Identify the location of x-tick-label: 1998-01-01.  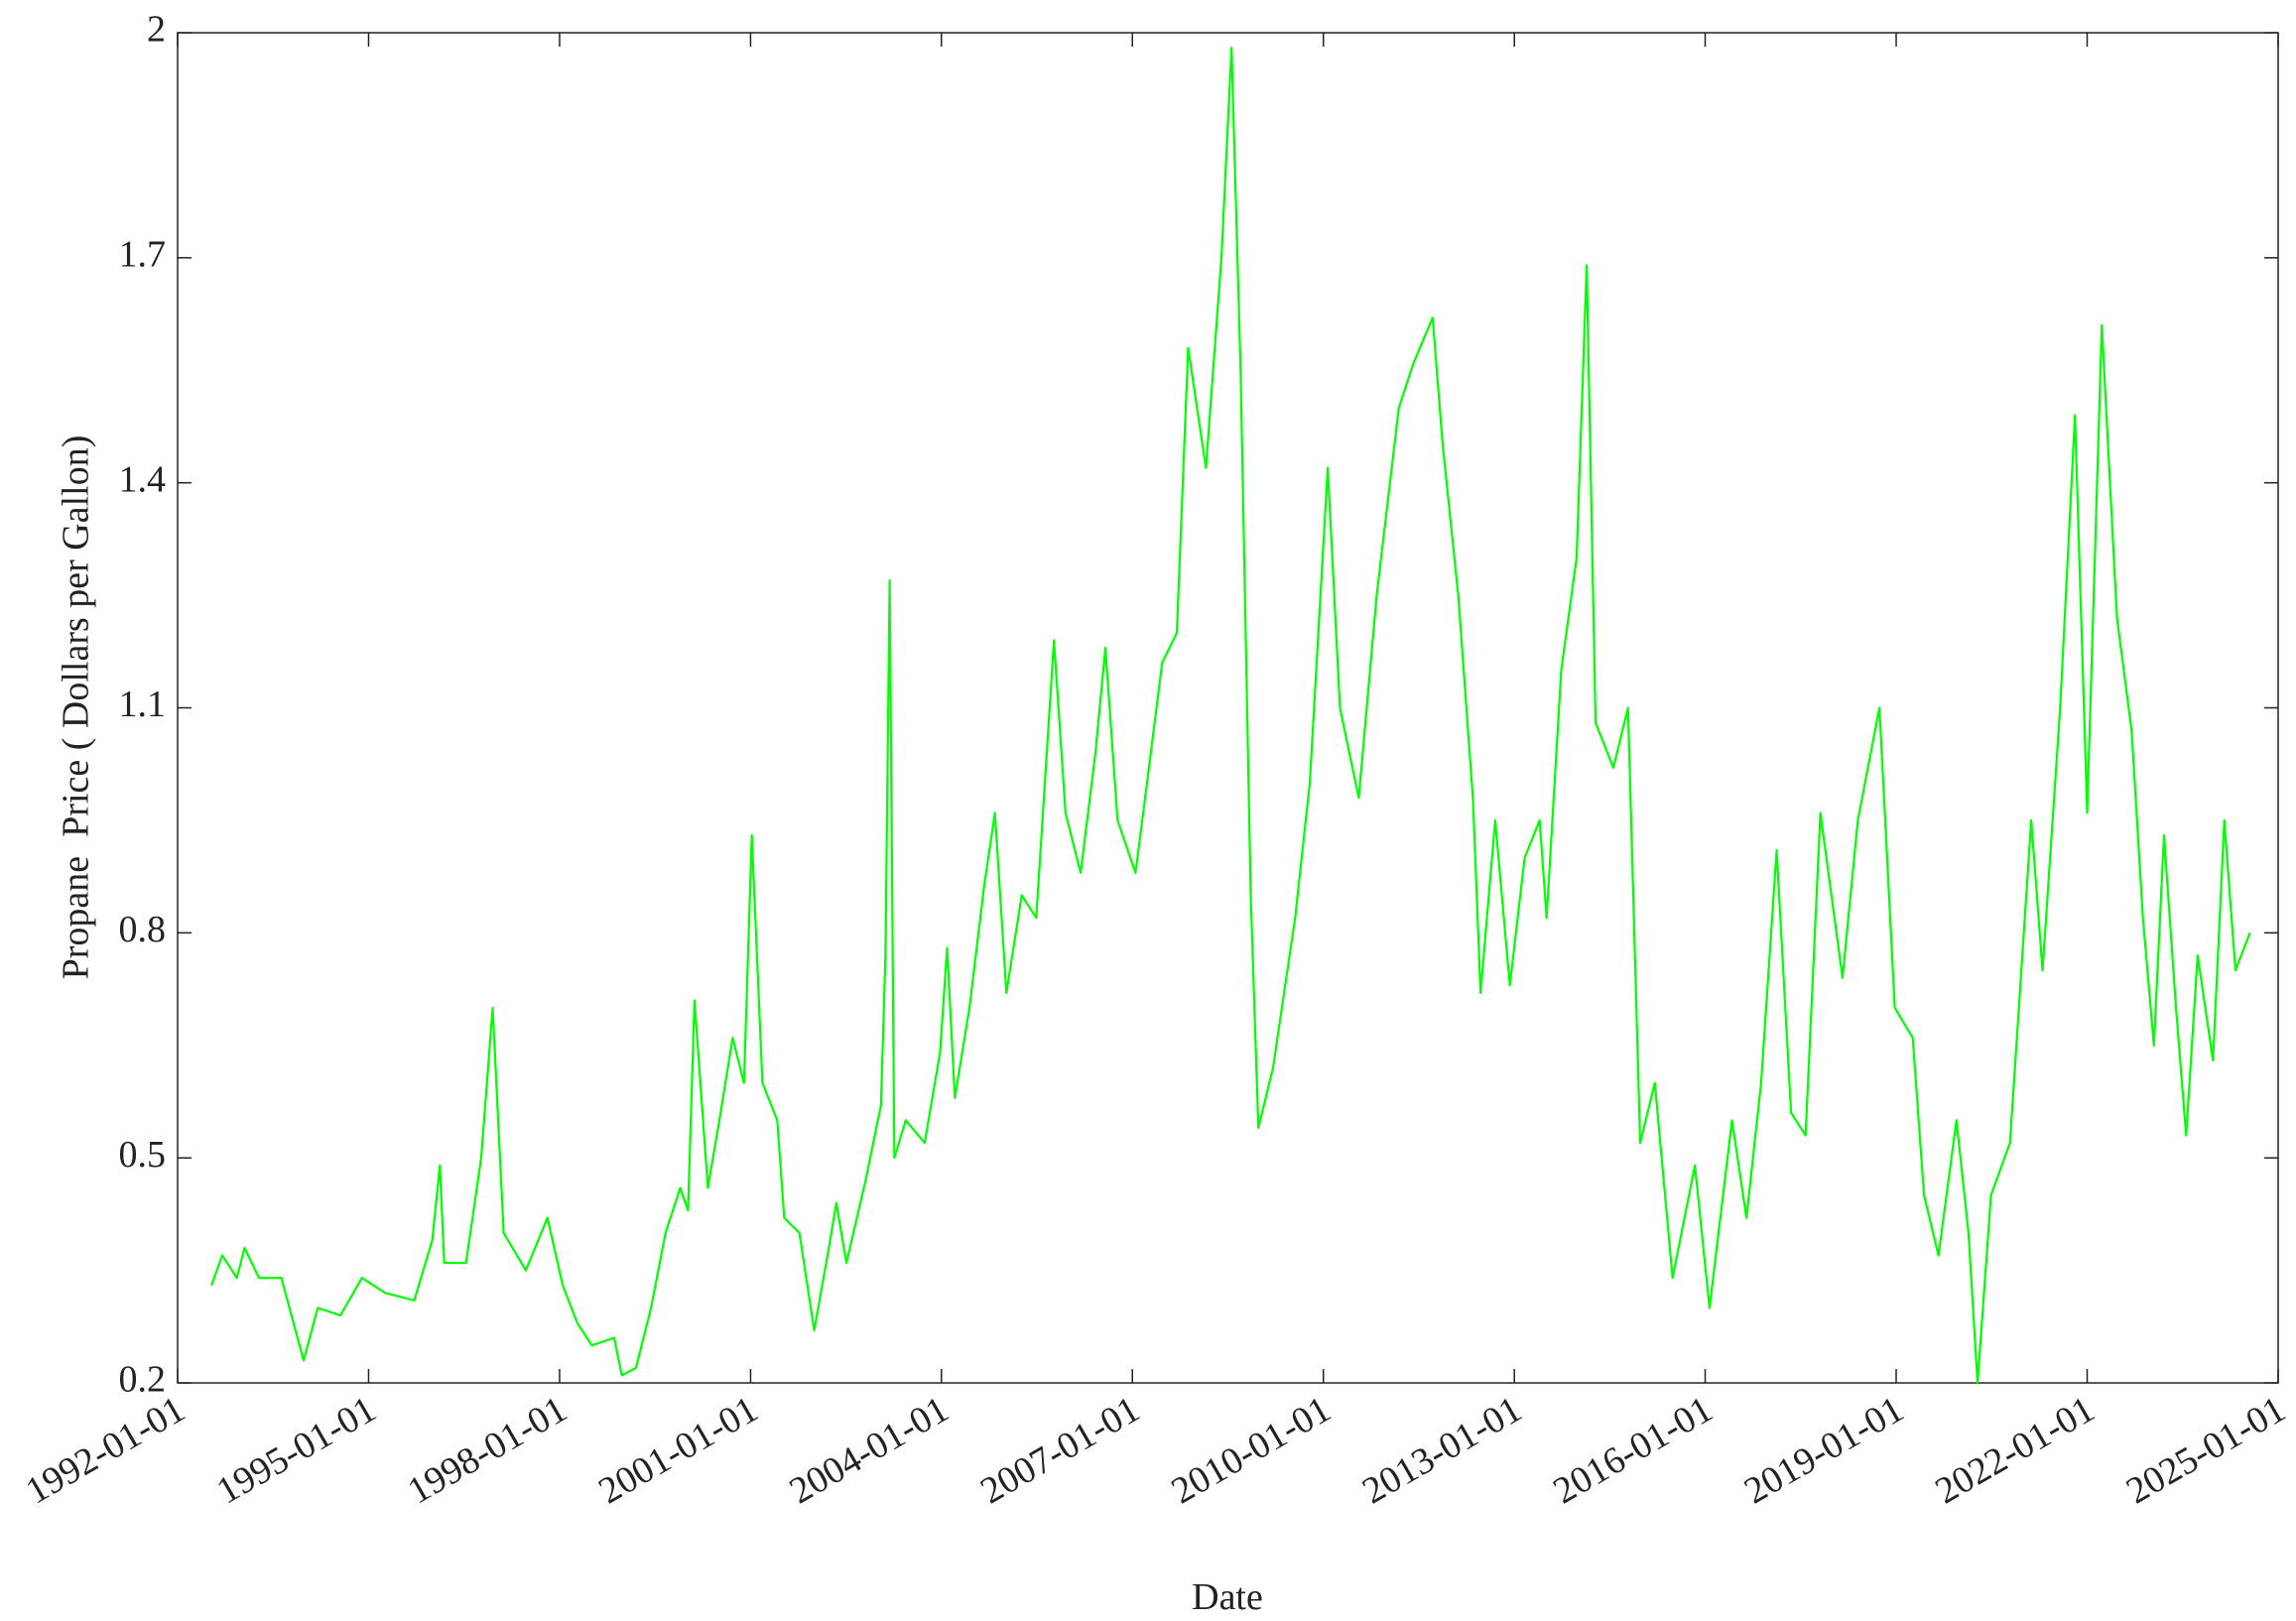
(488, 1450).